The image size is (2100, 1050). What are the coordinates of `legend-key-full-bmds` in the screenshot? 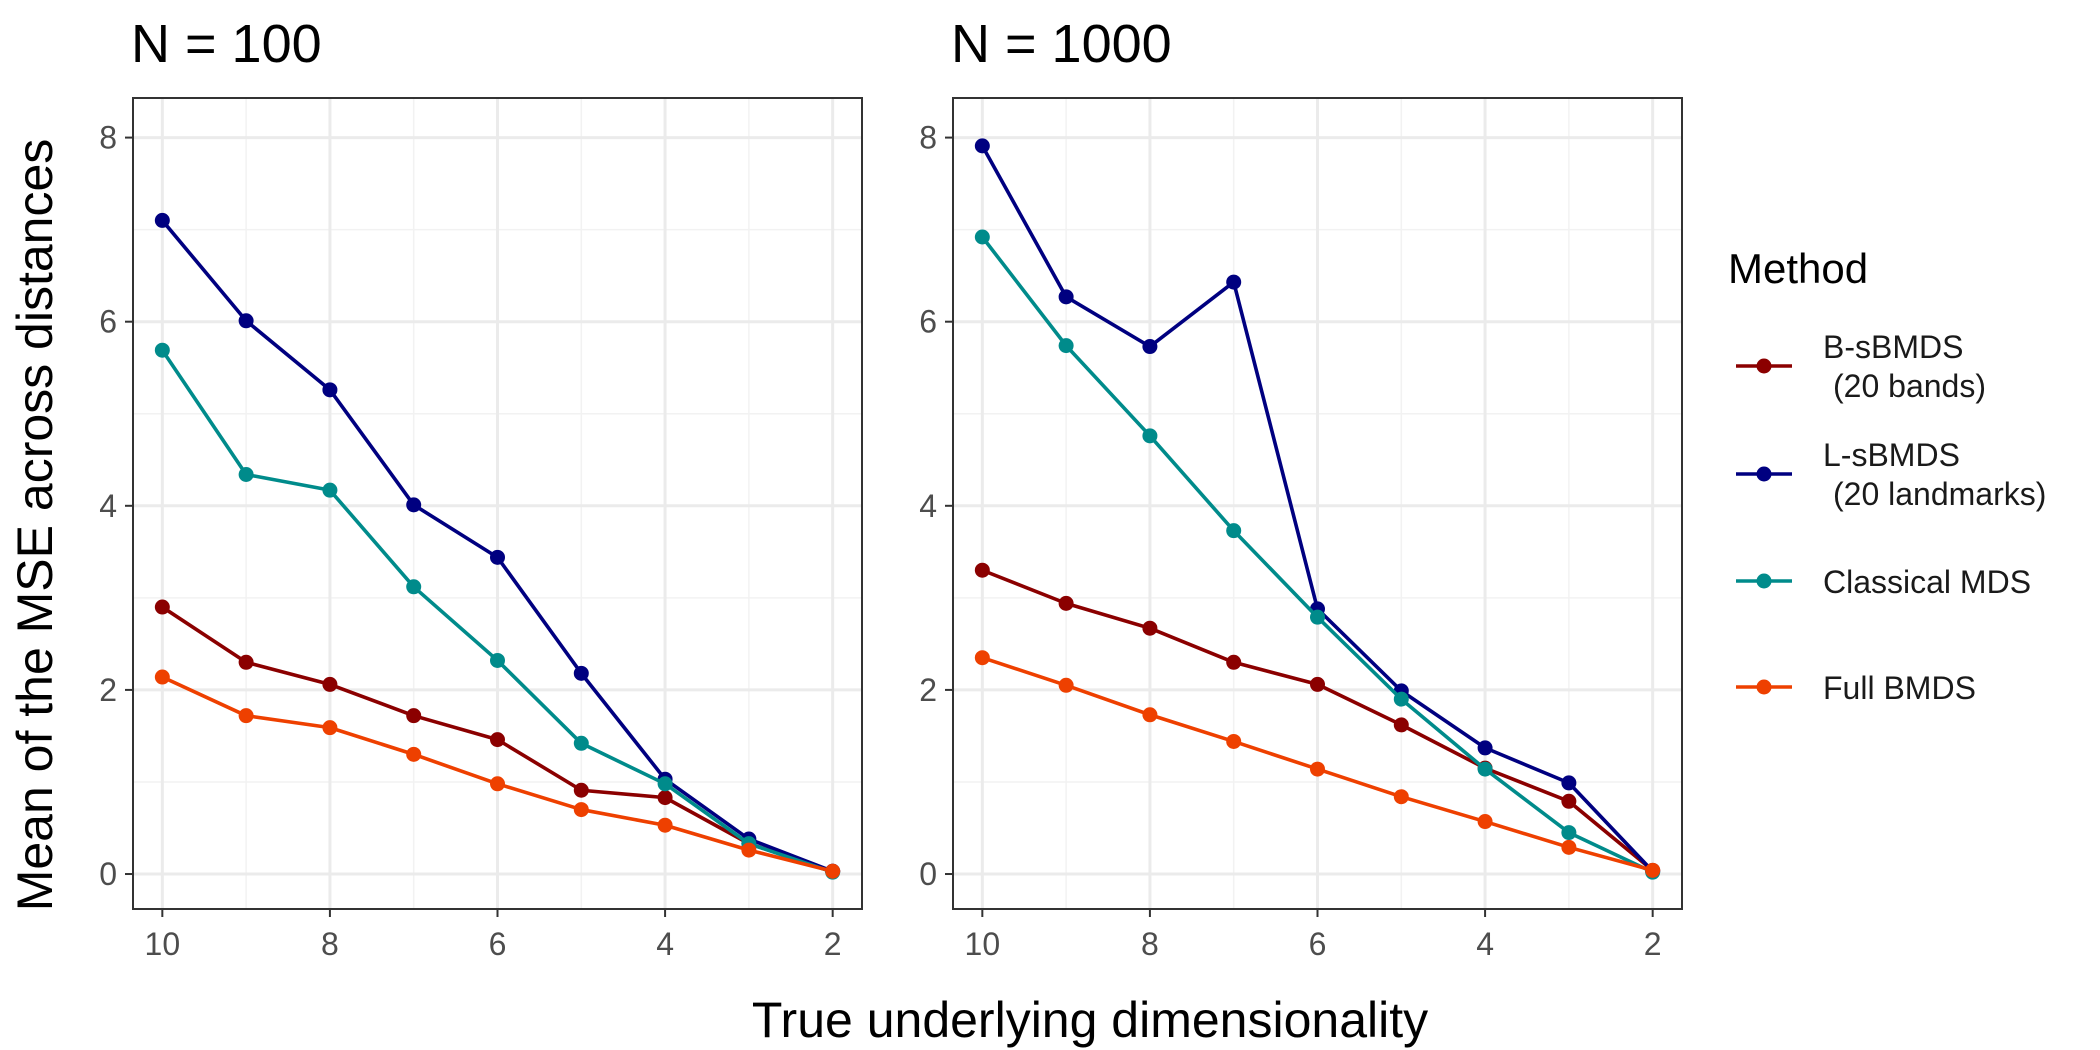 It's located at (1764, 687).